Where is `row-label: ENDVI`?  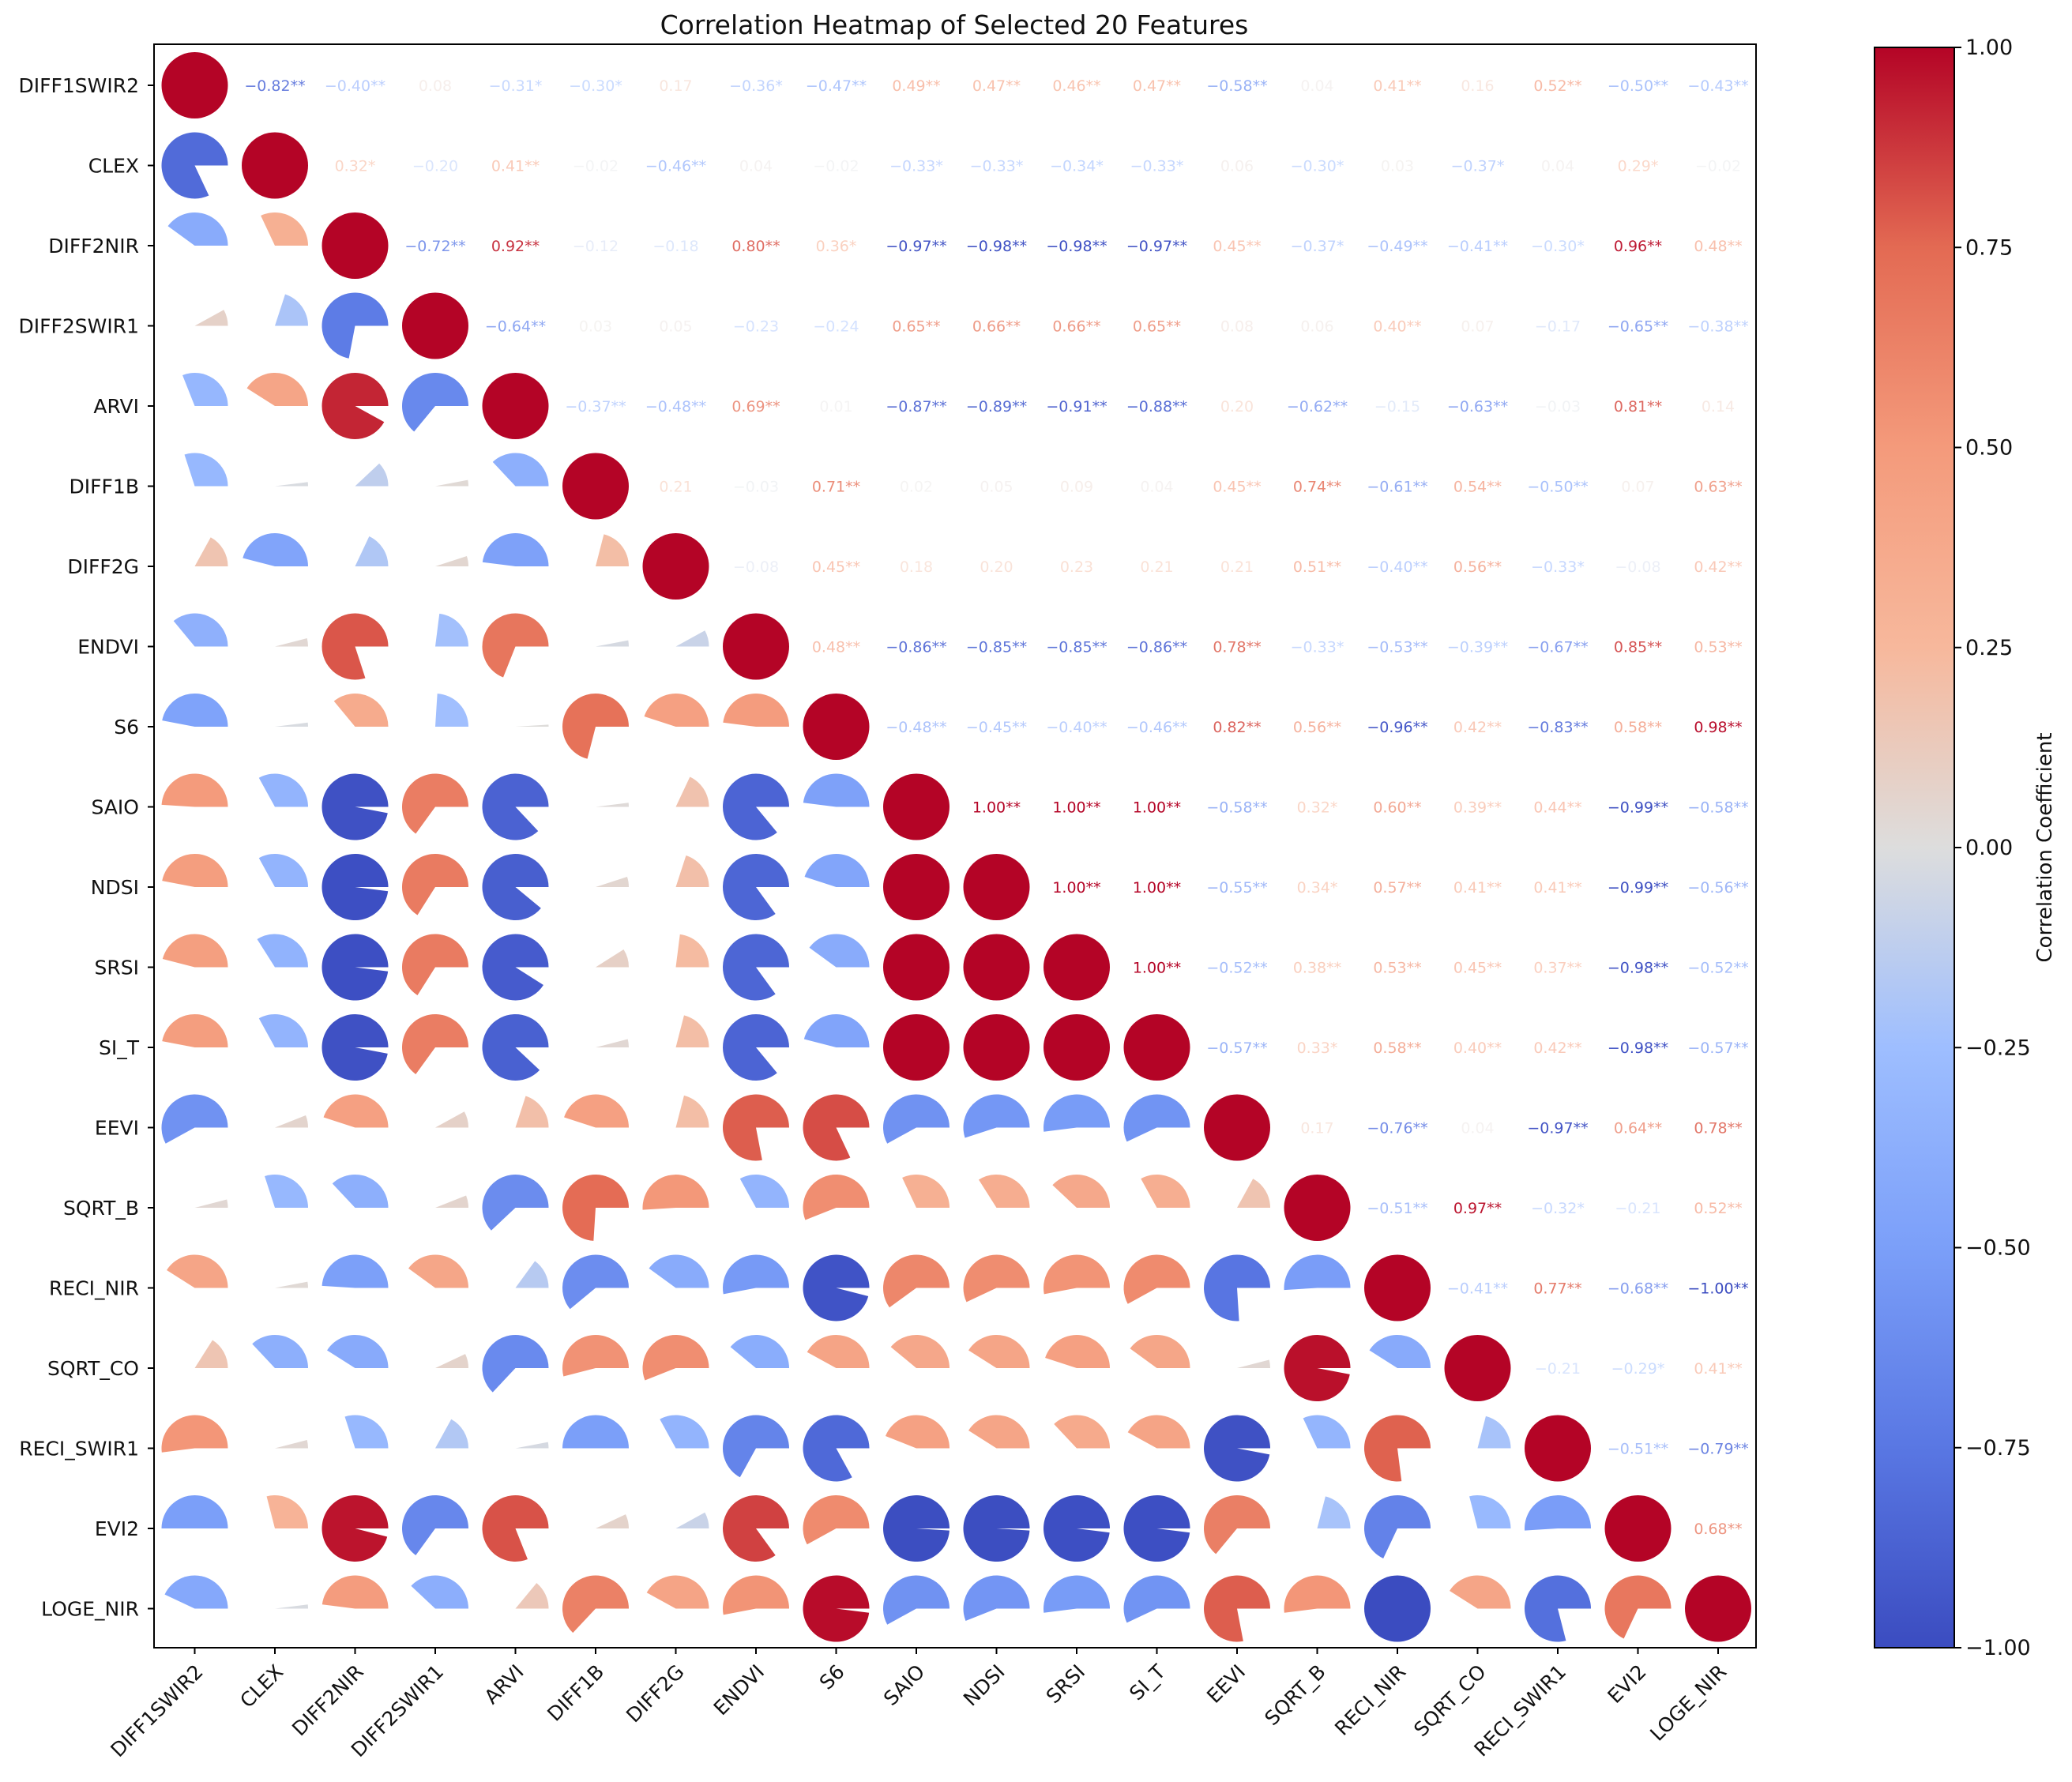
row-label: ENDVI is located at coordinates (108, 647).